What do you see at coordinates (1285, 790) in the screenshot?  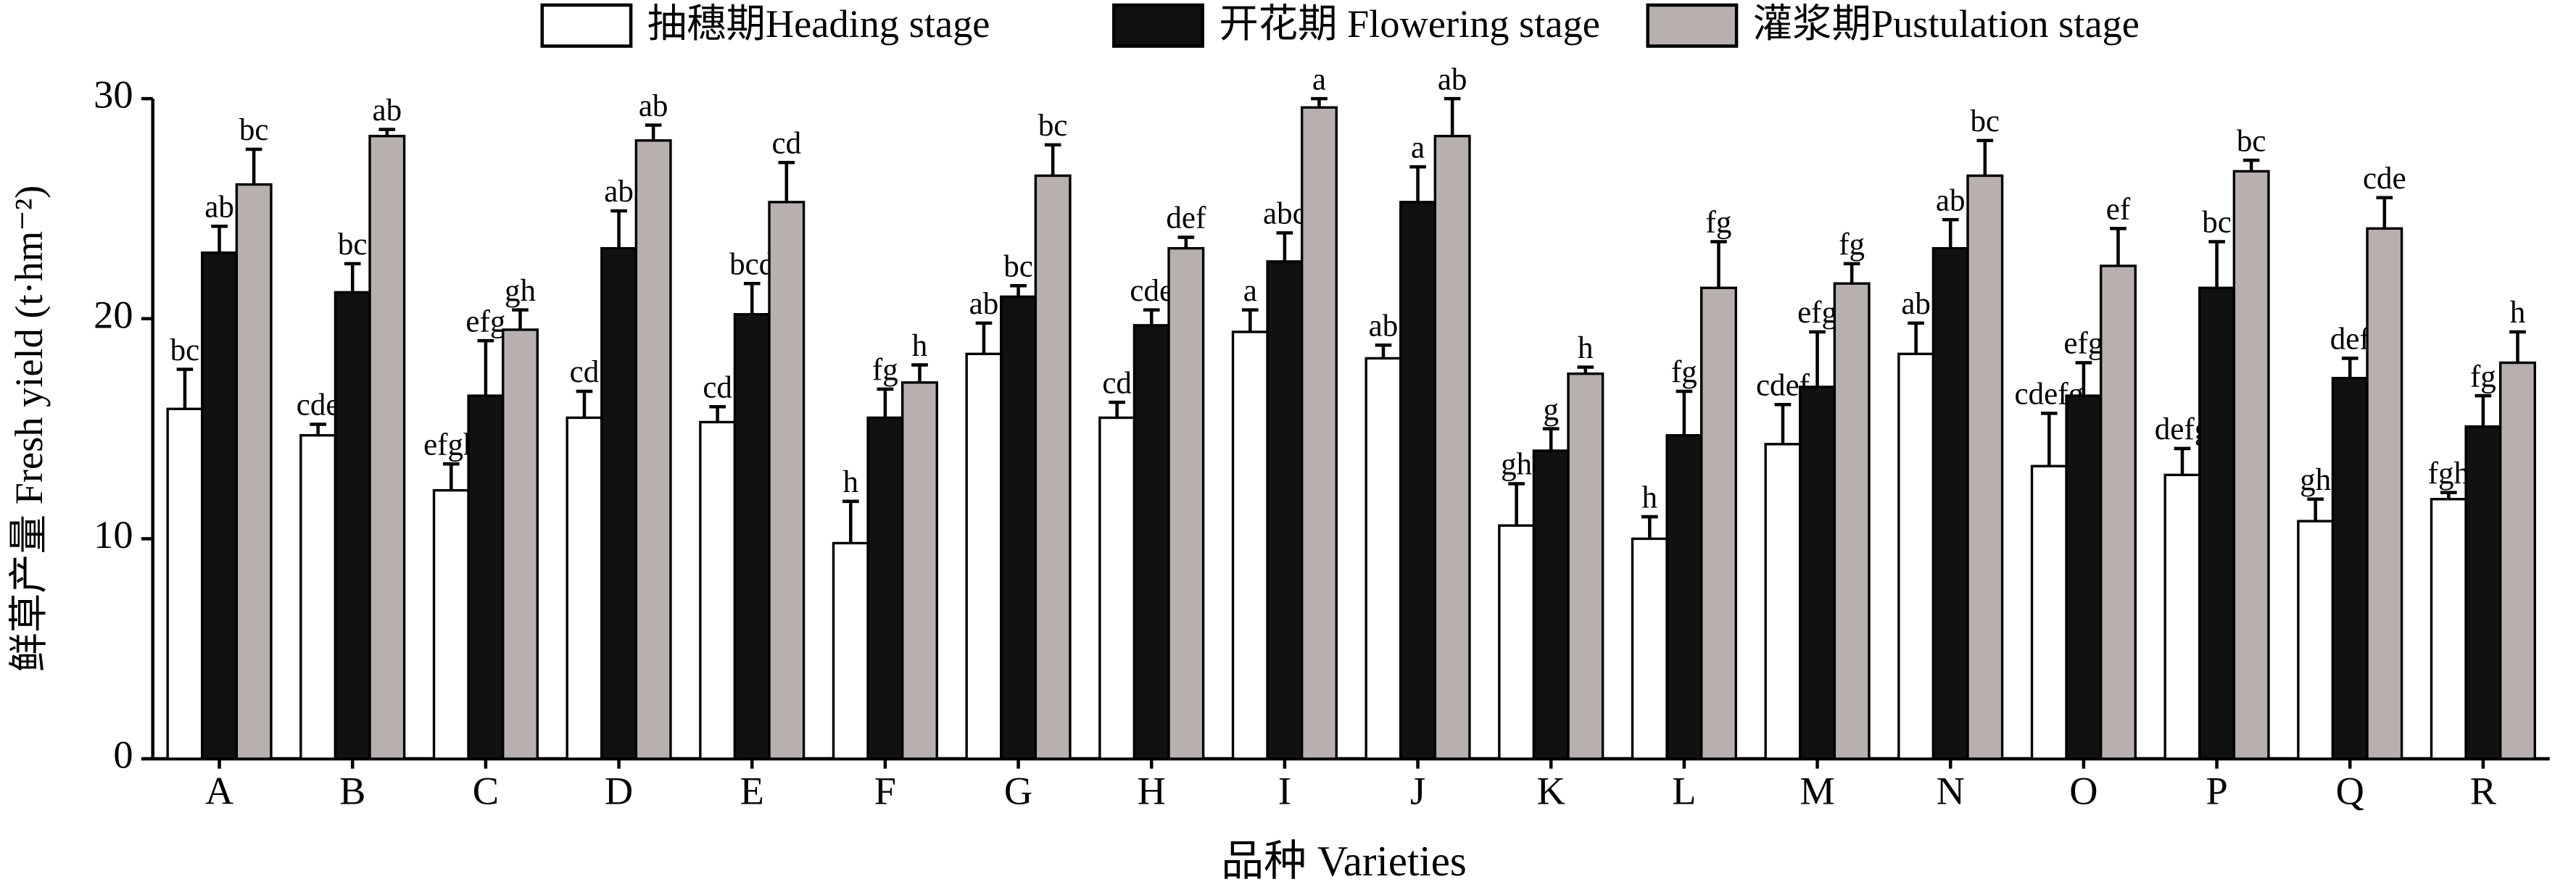 I see `x-tick-label: I` at bounding box center [1285, 790].